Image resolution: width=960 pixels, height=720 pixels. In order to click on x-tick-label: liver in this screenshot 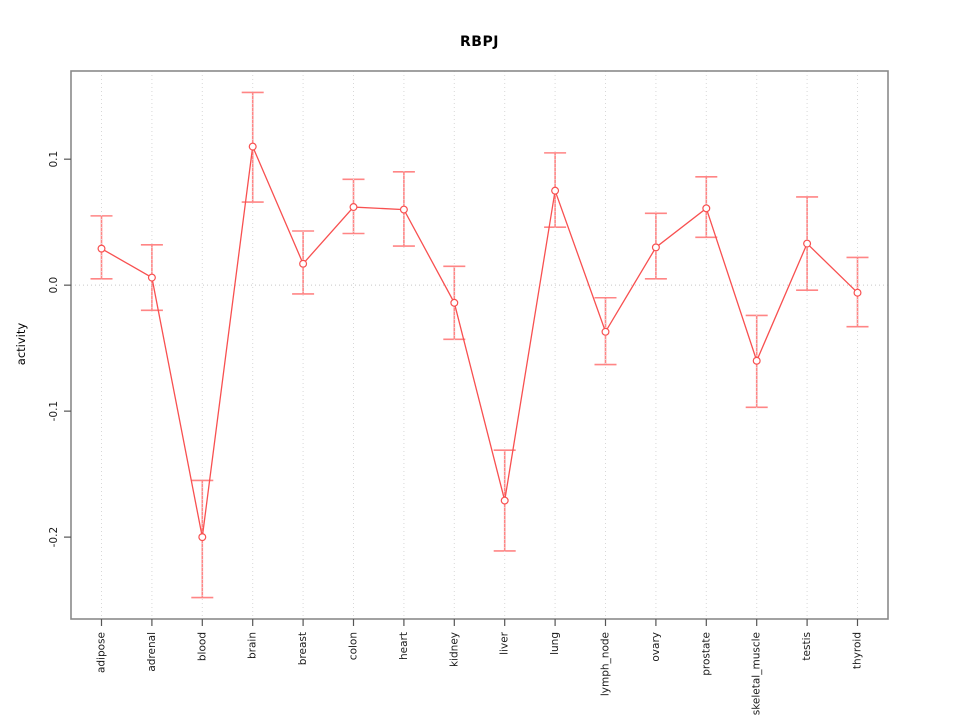, I will do `click(505, 643)`.